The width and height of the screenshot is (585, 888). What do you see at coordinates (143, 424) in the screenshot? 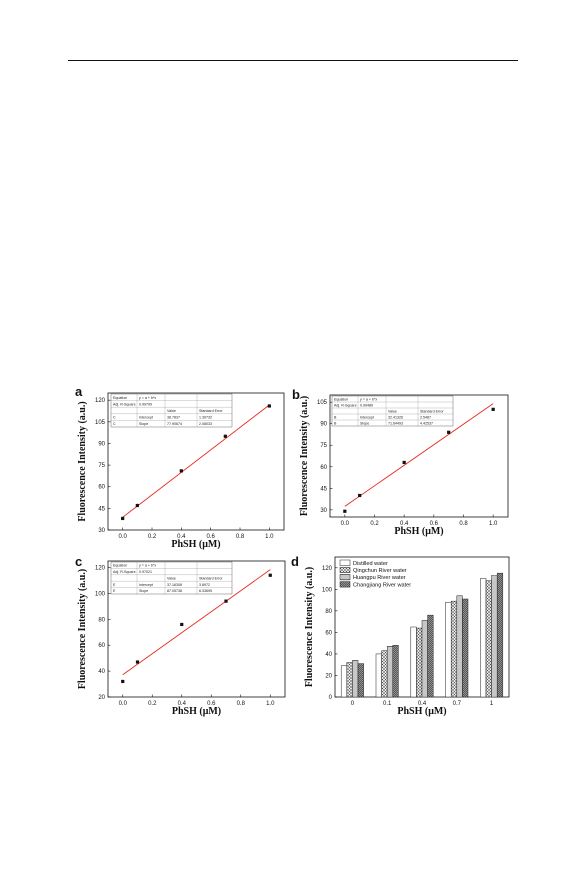
I see `table-cell: Slope` at bounding box center [143, 424].